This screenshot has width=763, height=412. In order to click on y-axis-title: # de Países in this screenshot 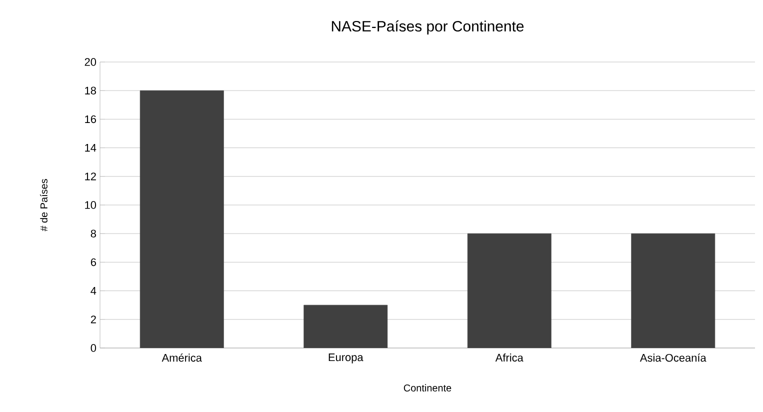, I will do `click(44, 205)`.